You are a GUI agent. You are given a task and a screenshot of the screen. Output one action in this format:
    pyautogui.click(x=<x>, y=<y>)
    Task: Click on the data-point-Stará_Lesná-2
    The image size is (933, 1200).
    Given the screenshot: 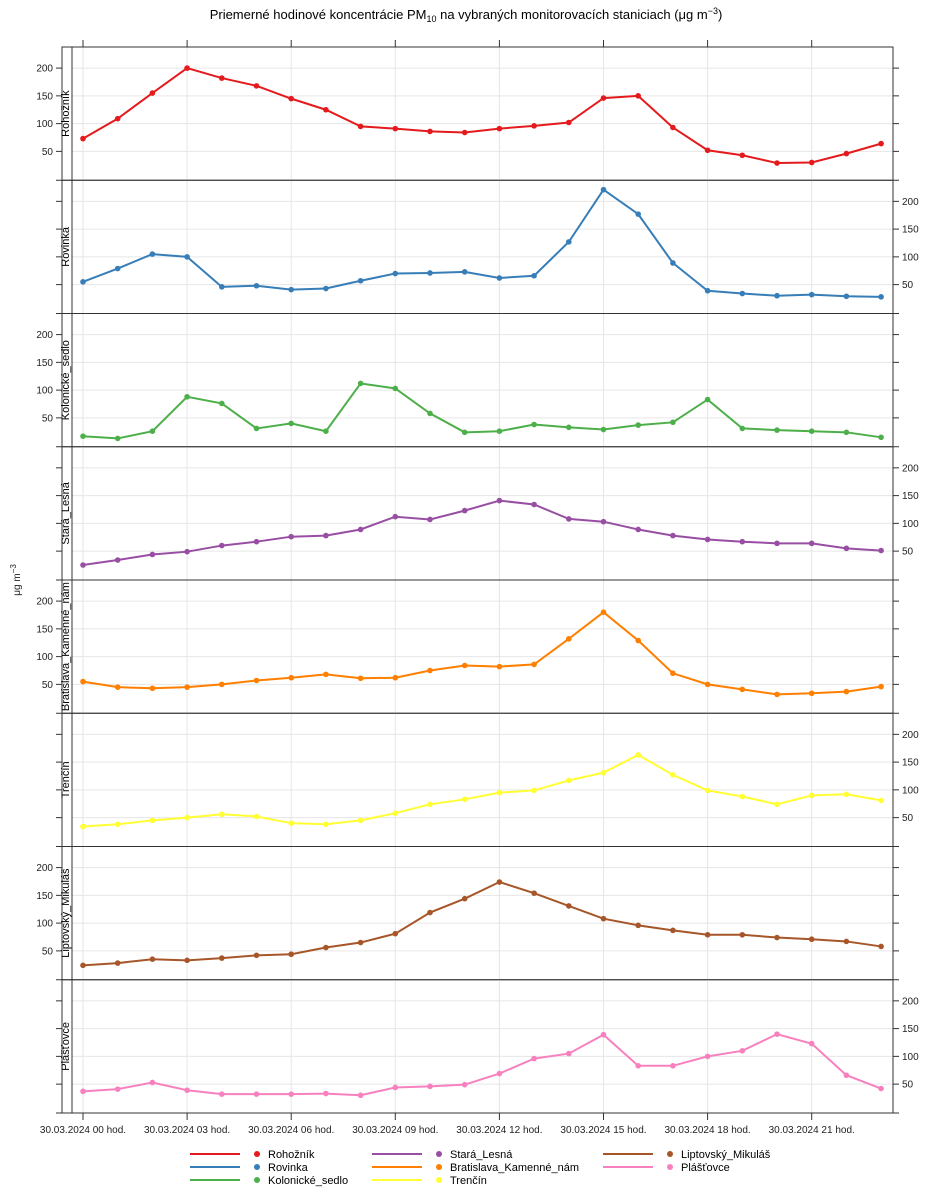 What is the action you would take?
    pyautogui.click(x=152, y=554)
    